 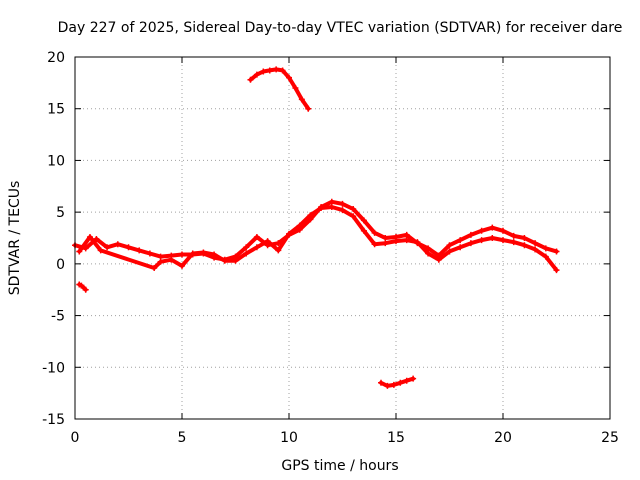 I want to click on y-tick-label: 15, so click(x=56, y=110).